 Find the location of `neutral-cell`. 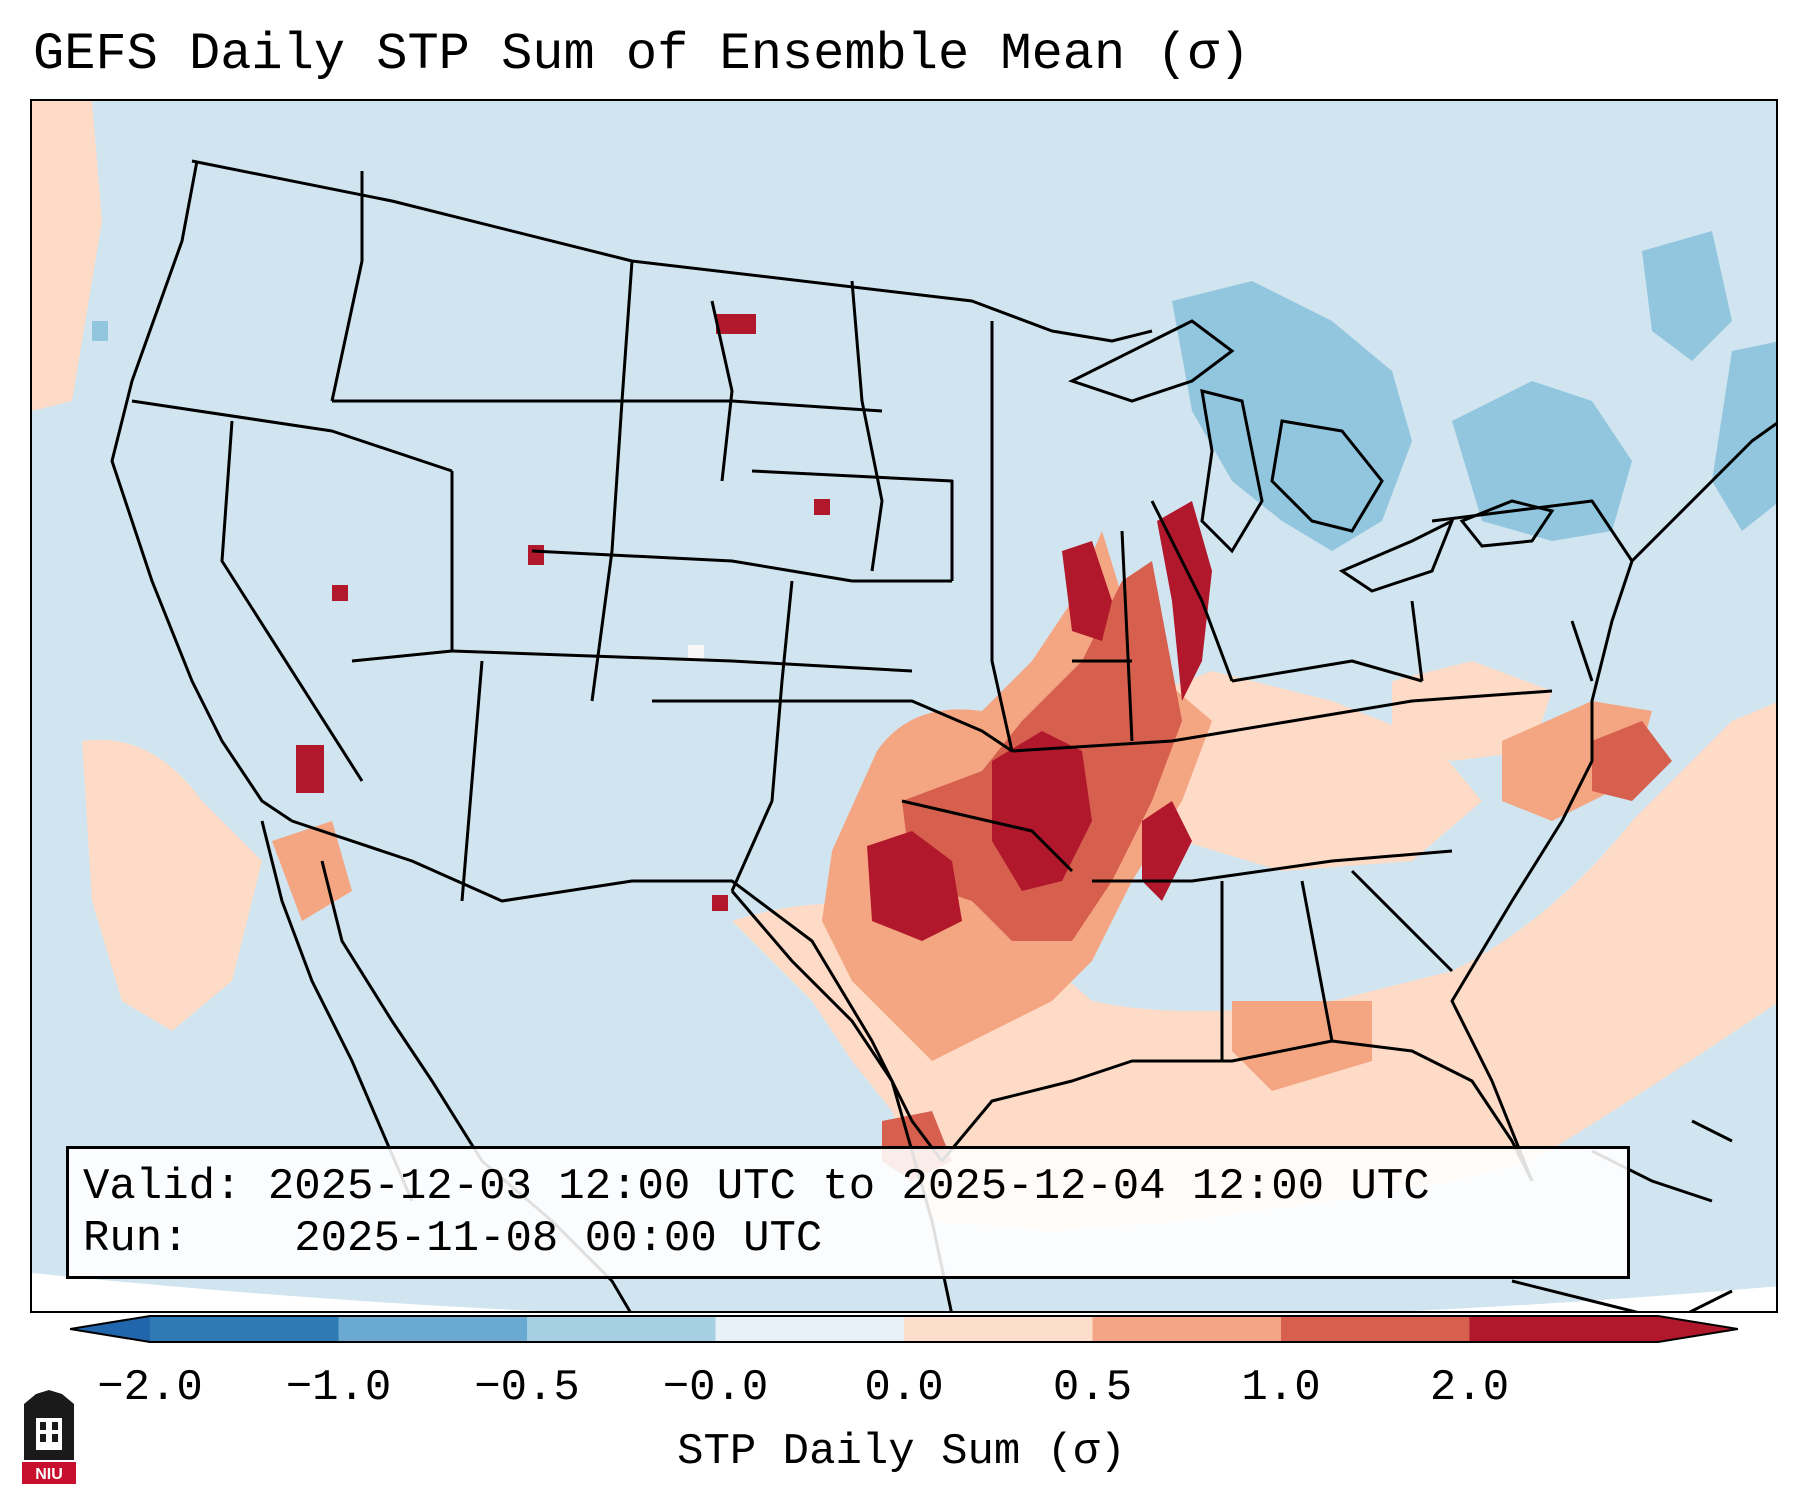

neutral-cell is located at coordinates (696, 653).